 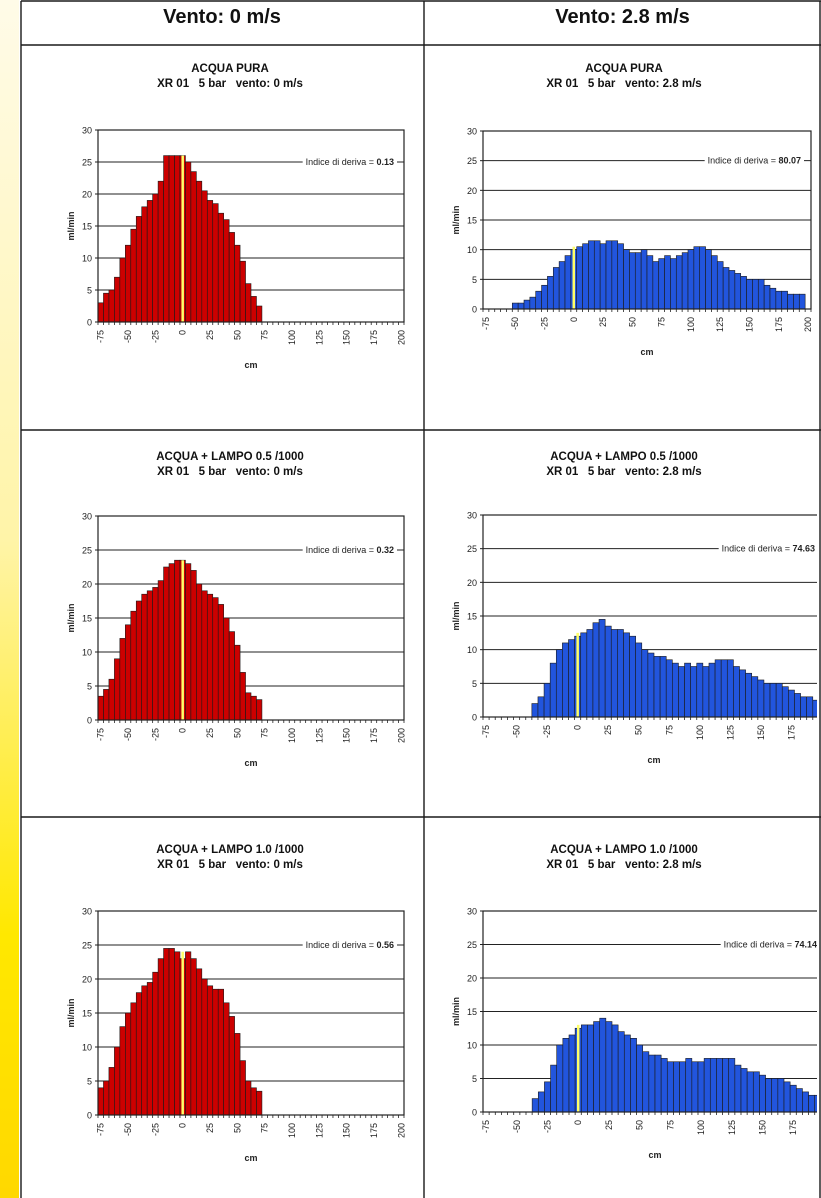 I want to click on x-tick-label: 200, so click(x=401, y=337).